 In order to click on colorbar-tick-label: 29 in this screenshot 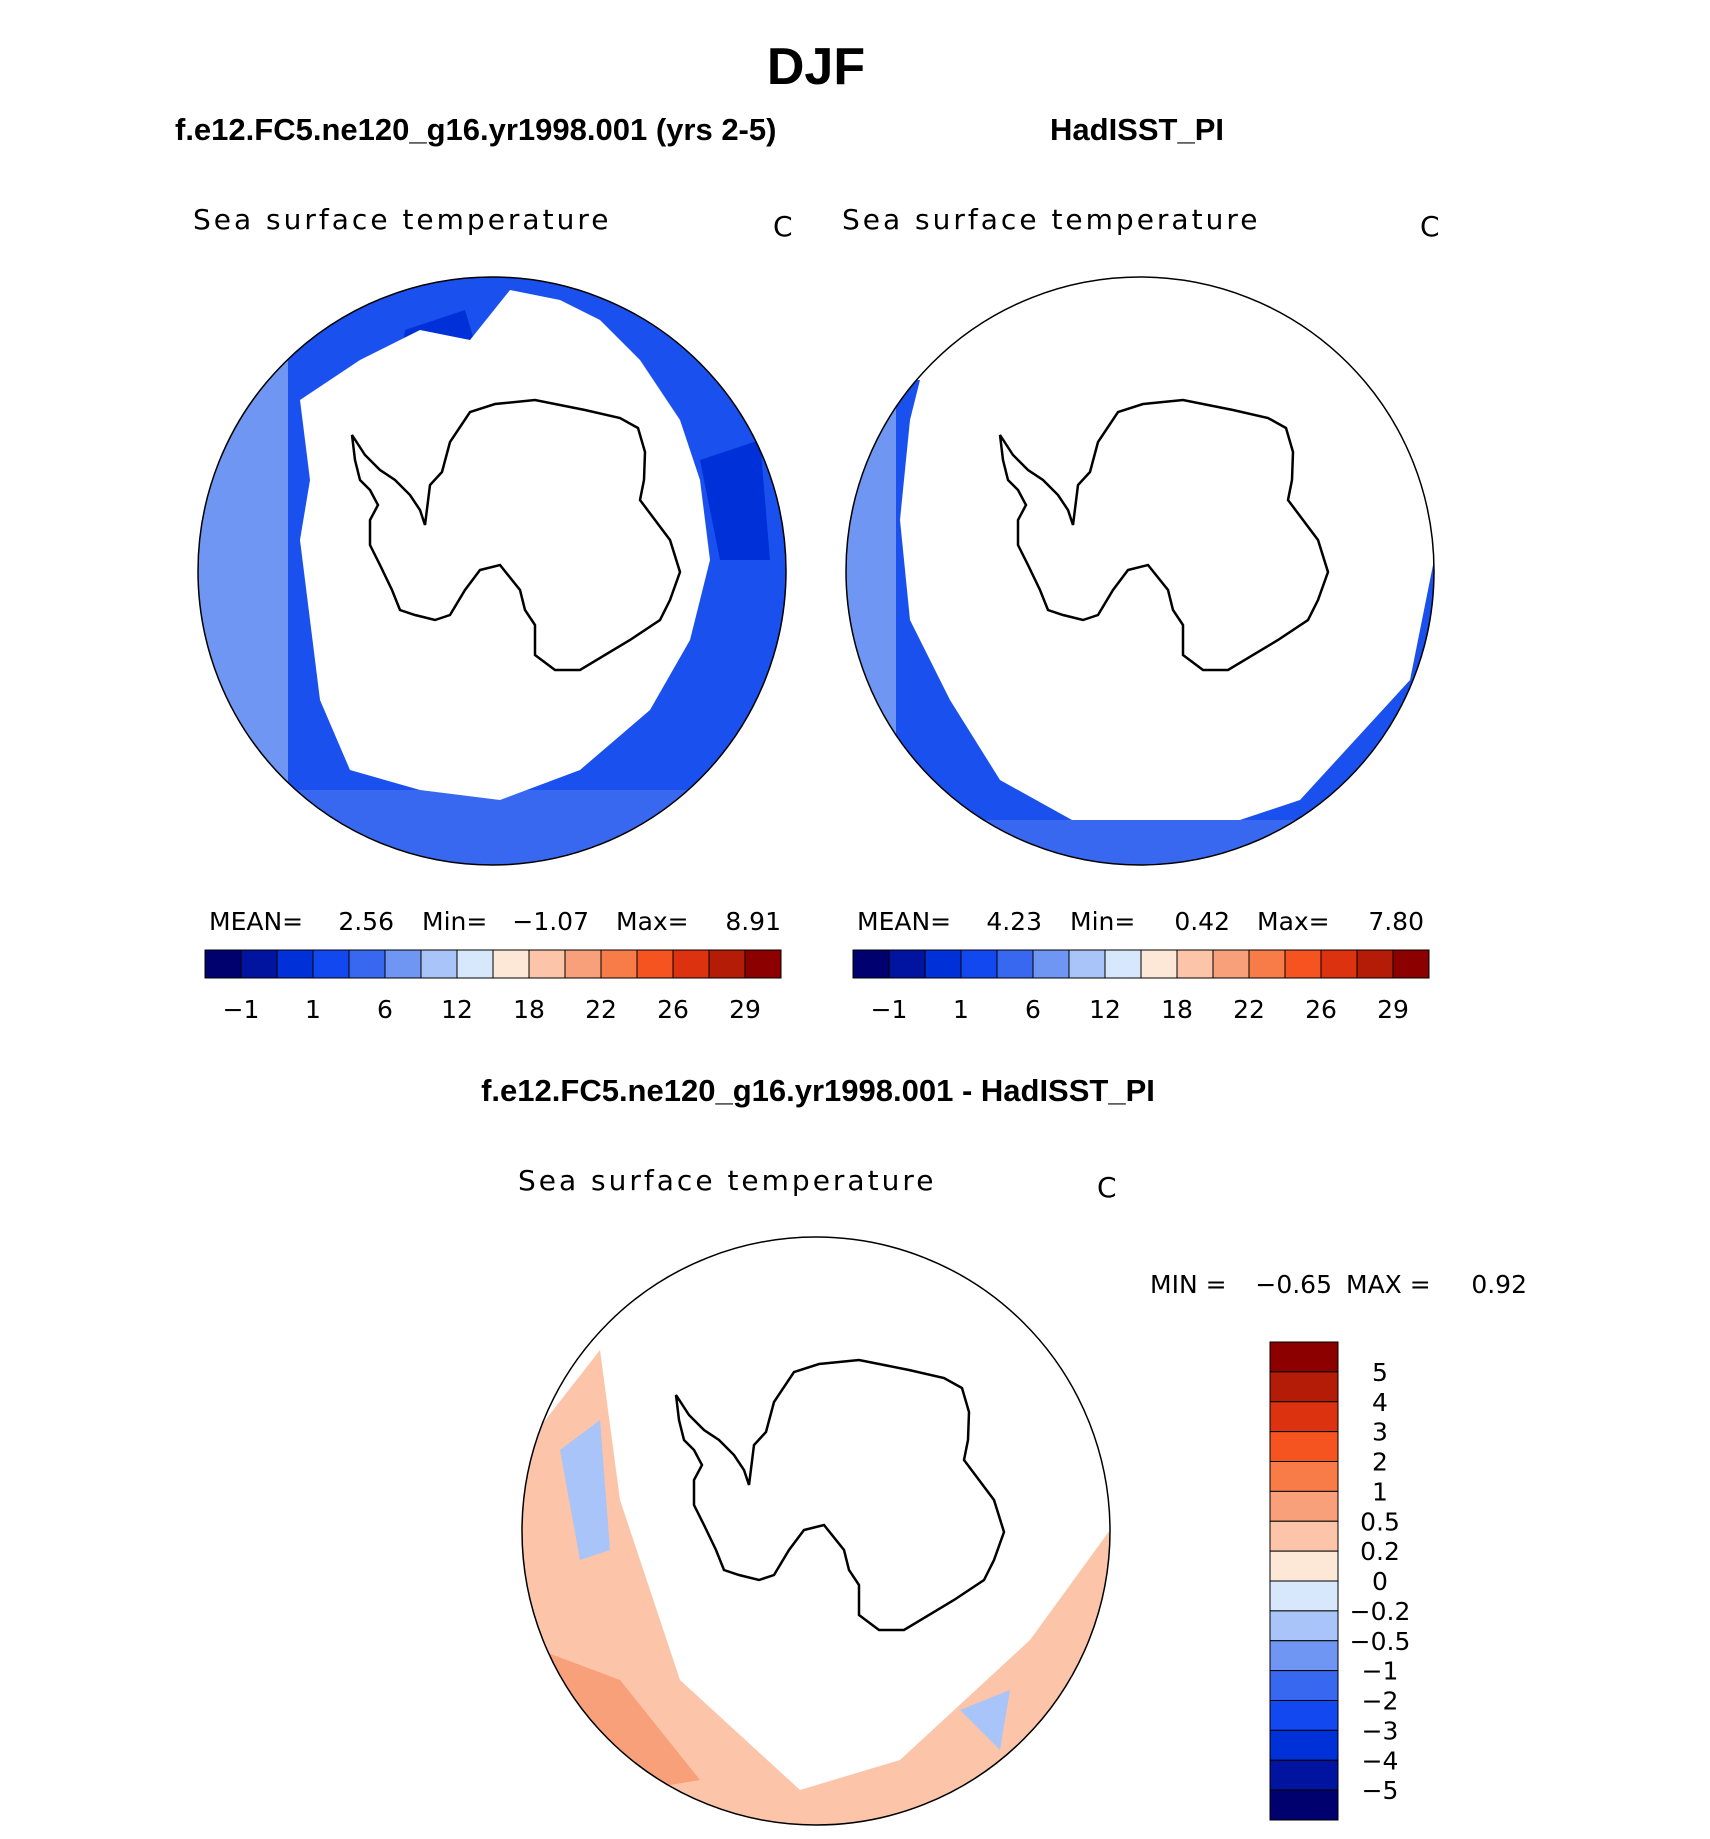, I will do `click(745, 1009)`.